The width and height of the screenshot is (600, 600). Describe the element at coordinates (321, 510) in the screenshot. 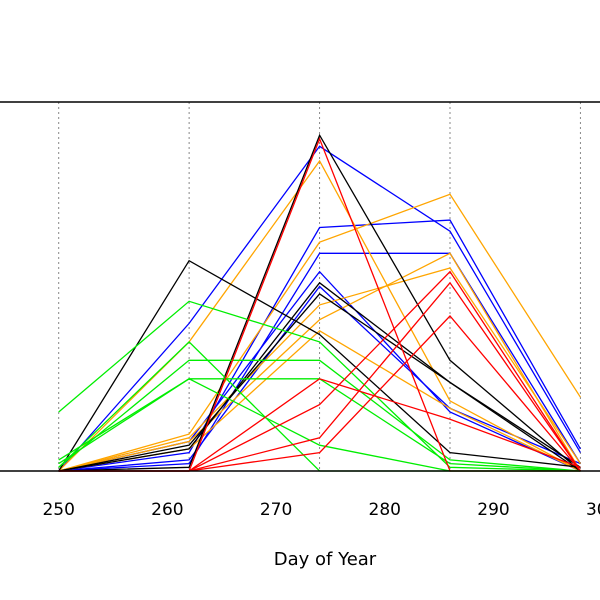

I see `x-tick-labels: 250 260 270 280 290 300` at that location.